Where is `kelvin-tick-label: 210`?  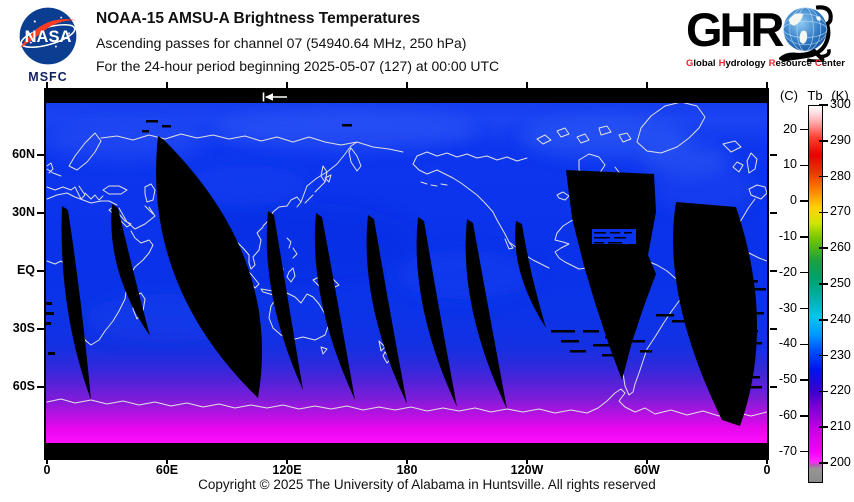
kelvin-tick-label: 210 is located at coordinates (840, 426).